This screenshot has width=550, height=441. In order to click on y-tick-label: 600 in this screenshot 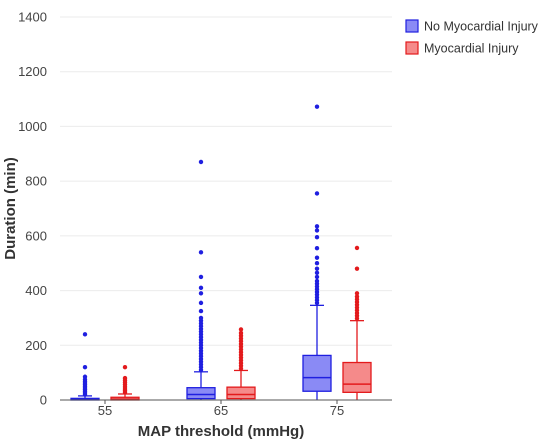, I will do `click(36, 235)`.